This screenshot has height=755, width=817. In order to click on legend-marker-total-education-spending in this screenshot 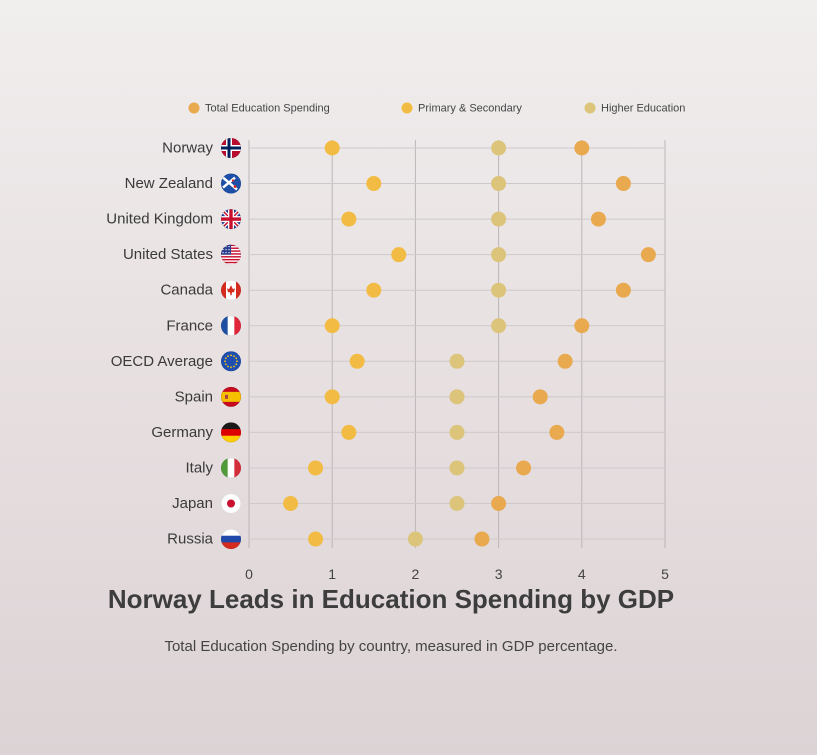, I will do `click(194, 108)`.